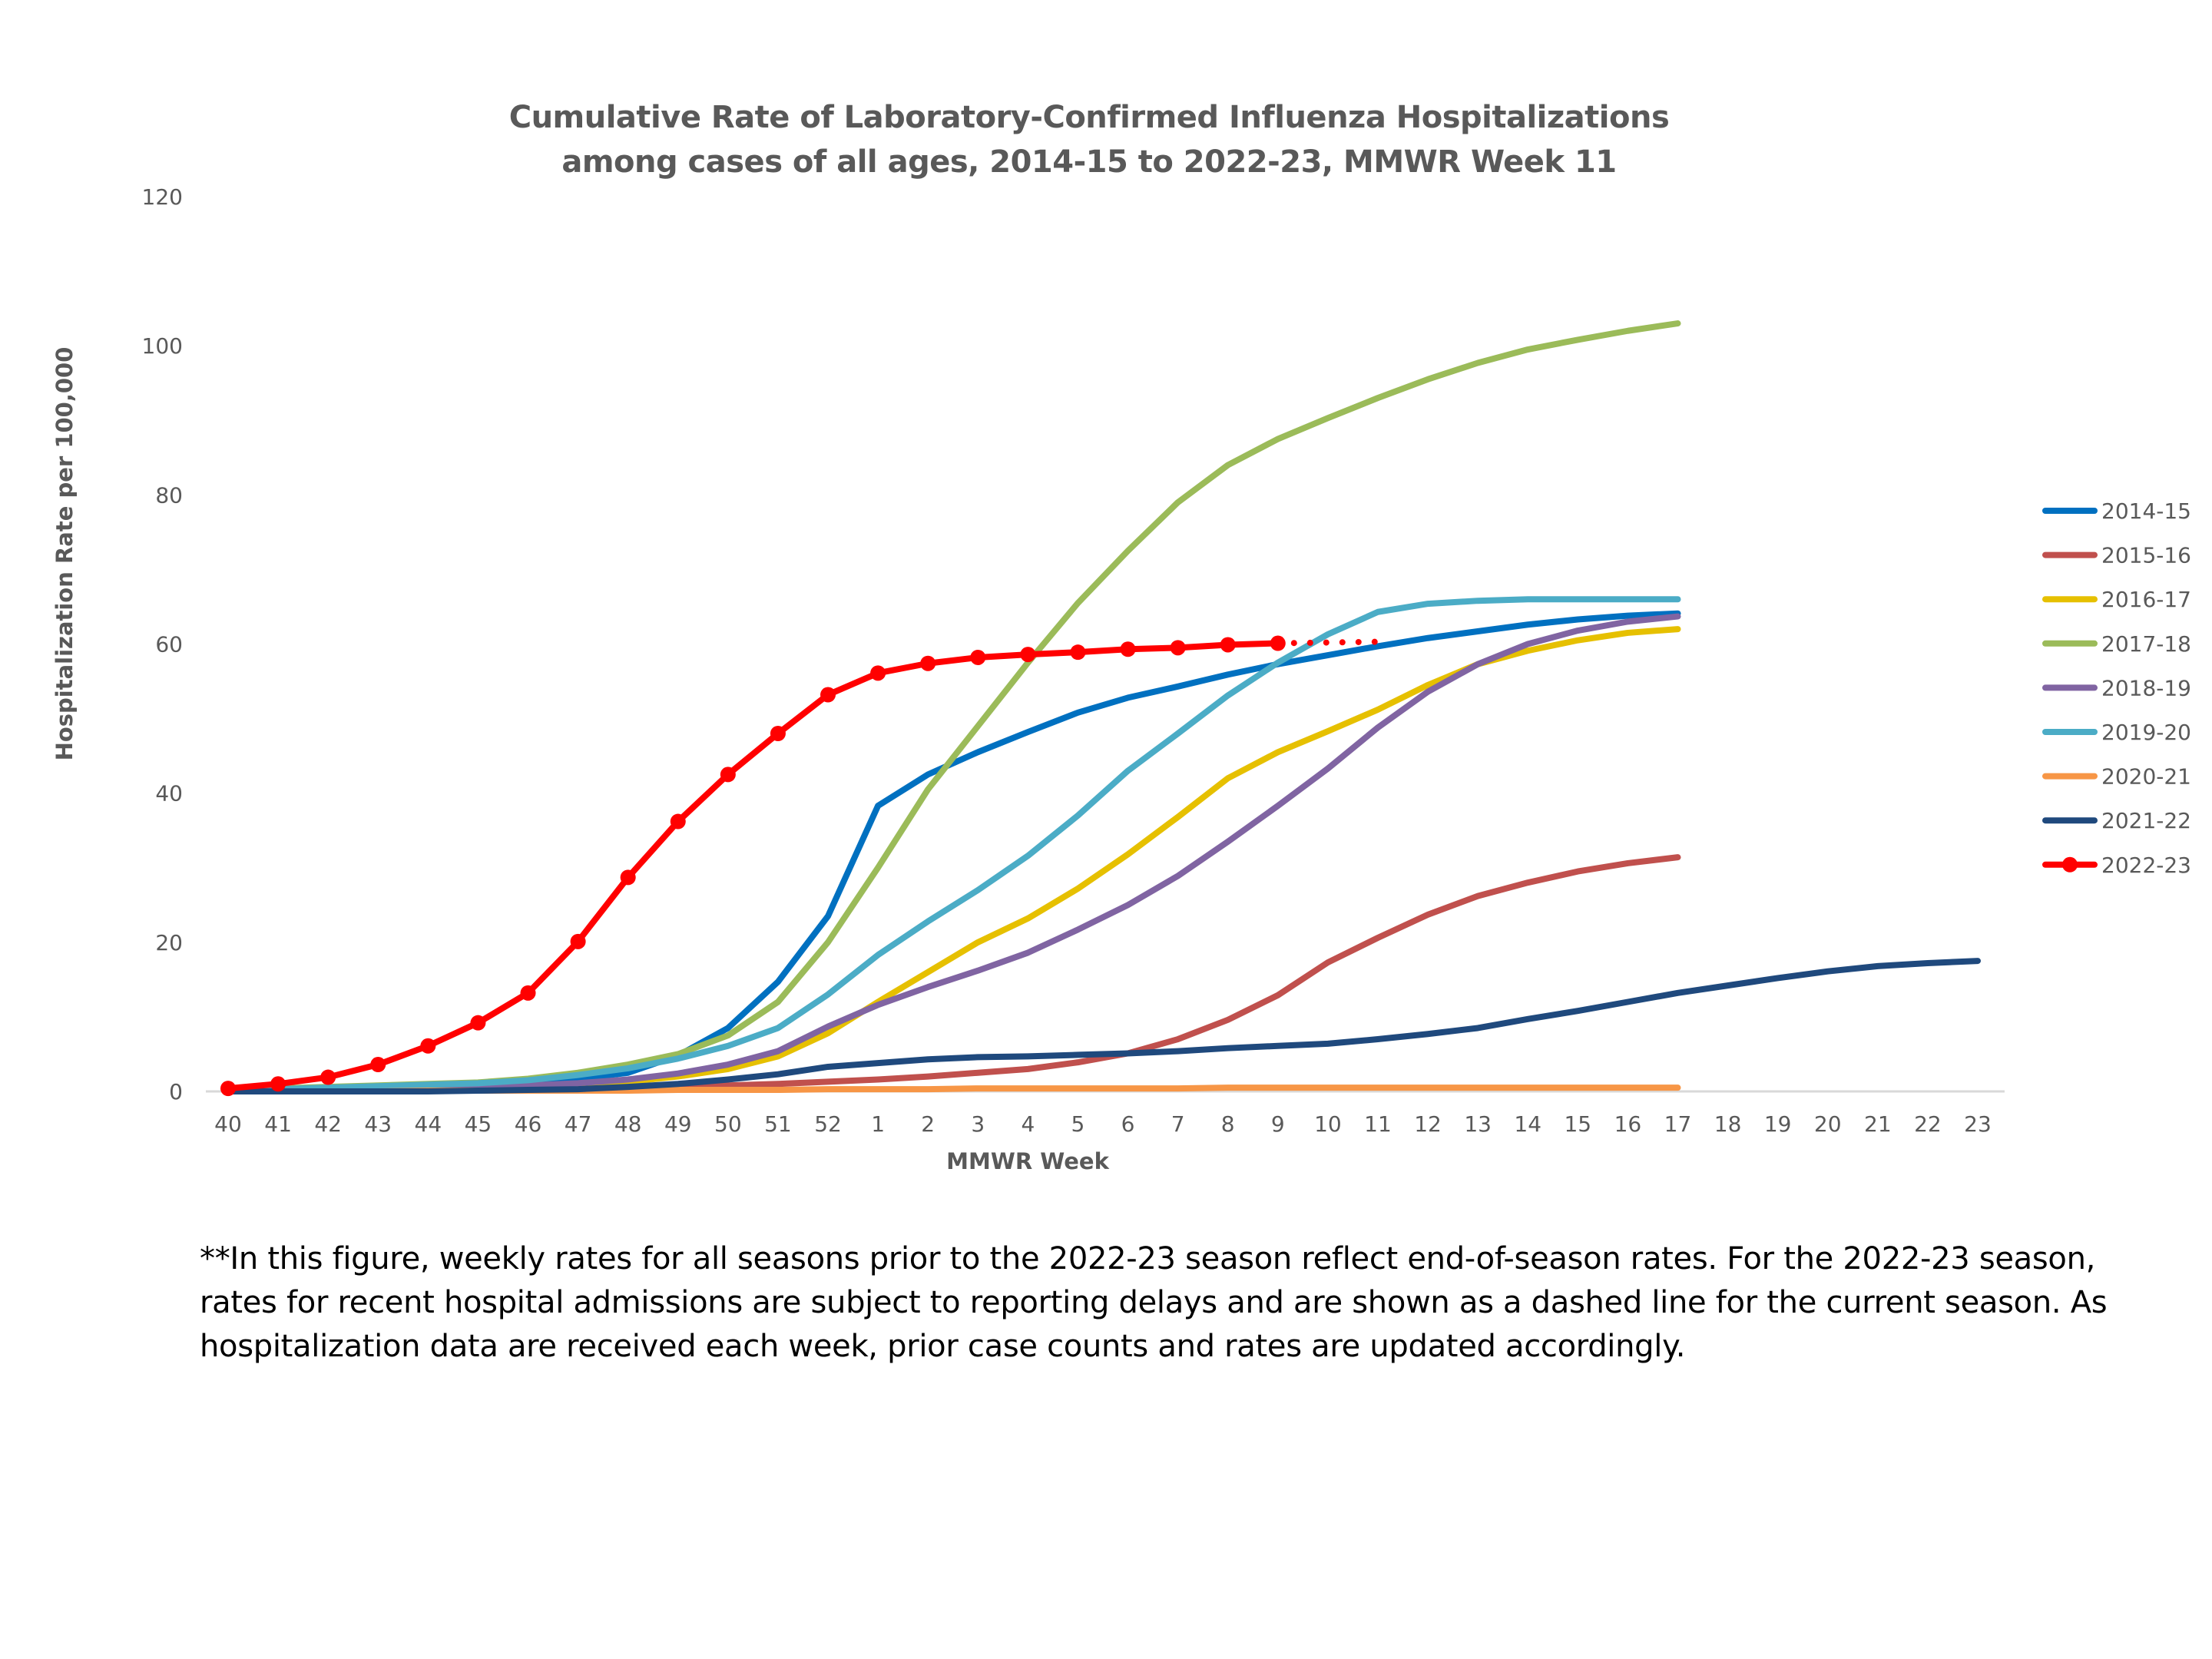 This screenshot has width=2212, height=1659. Describe the element at coordinates (1128, 1124) in the screenshot. I see `x-tick-label: 6` at that location.